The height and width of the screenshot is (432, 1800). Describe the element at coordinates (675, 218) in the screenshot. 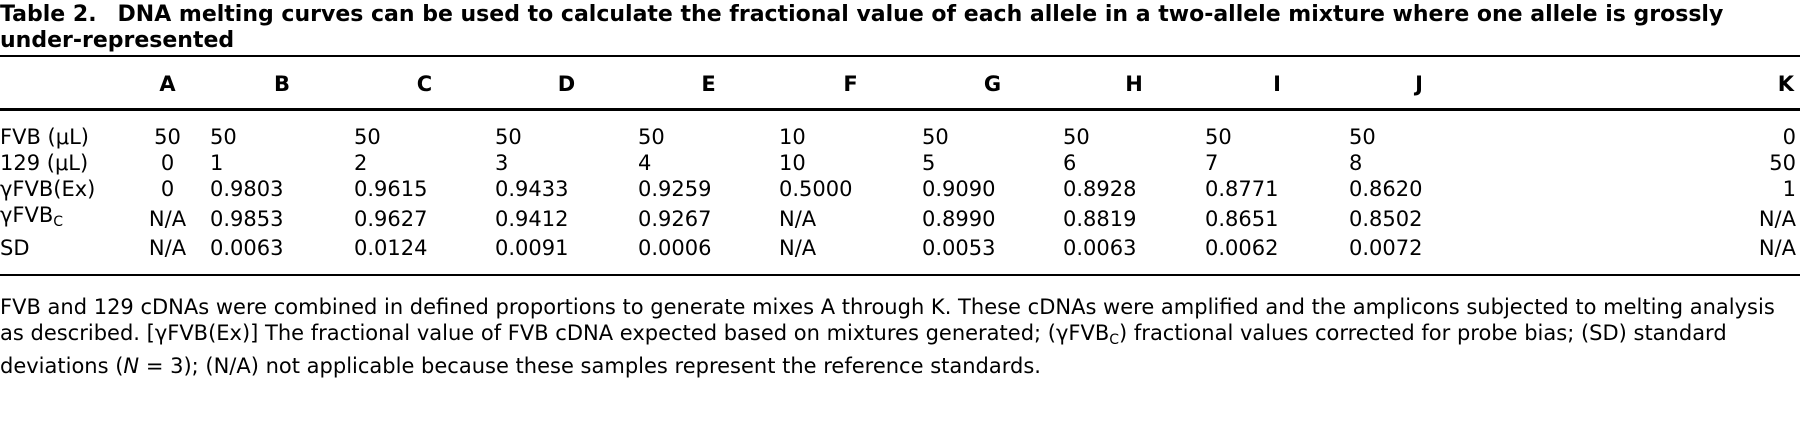

I see `table-cell: 0.9267` at that location.